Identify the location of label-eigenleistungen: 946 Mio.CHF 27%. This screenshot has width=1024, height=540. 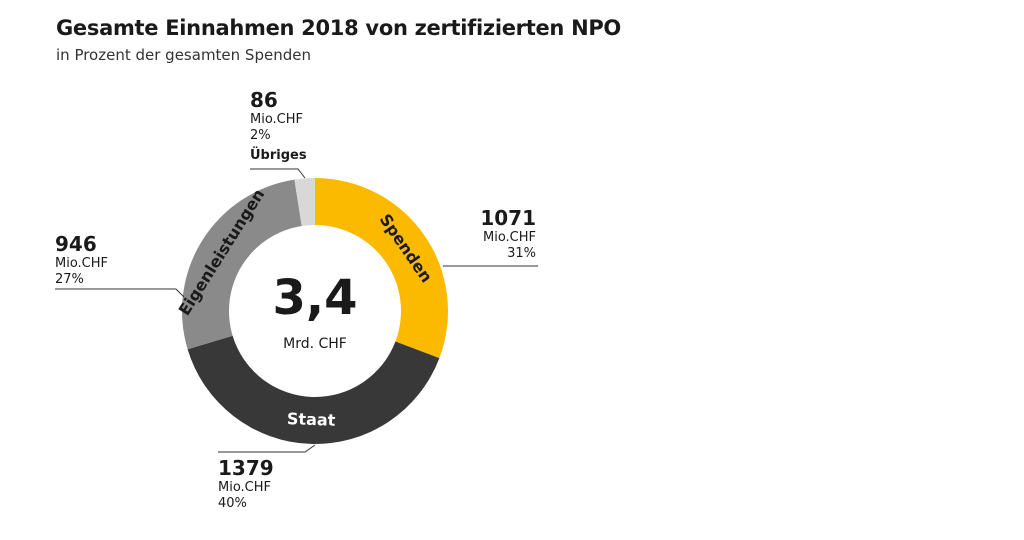
(81, 260).